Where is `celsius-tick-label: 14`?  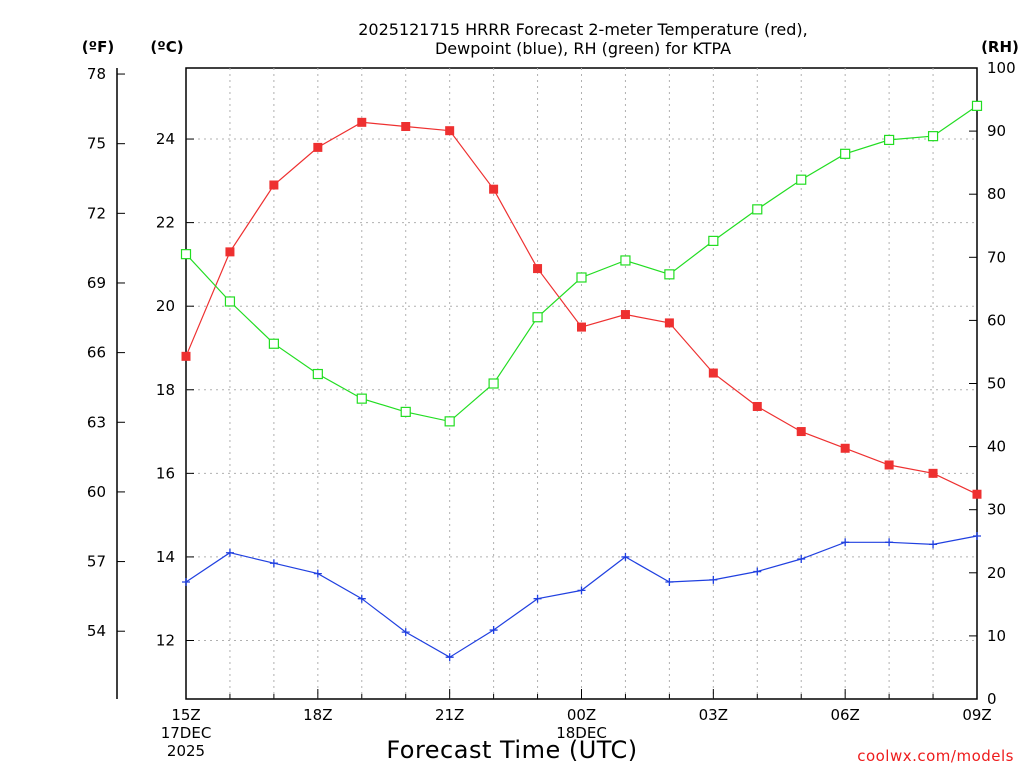 celsius-tick-label: 14 is located at coordinates (165, 557).